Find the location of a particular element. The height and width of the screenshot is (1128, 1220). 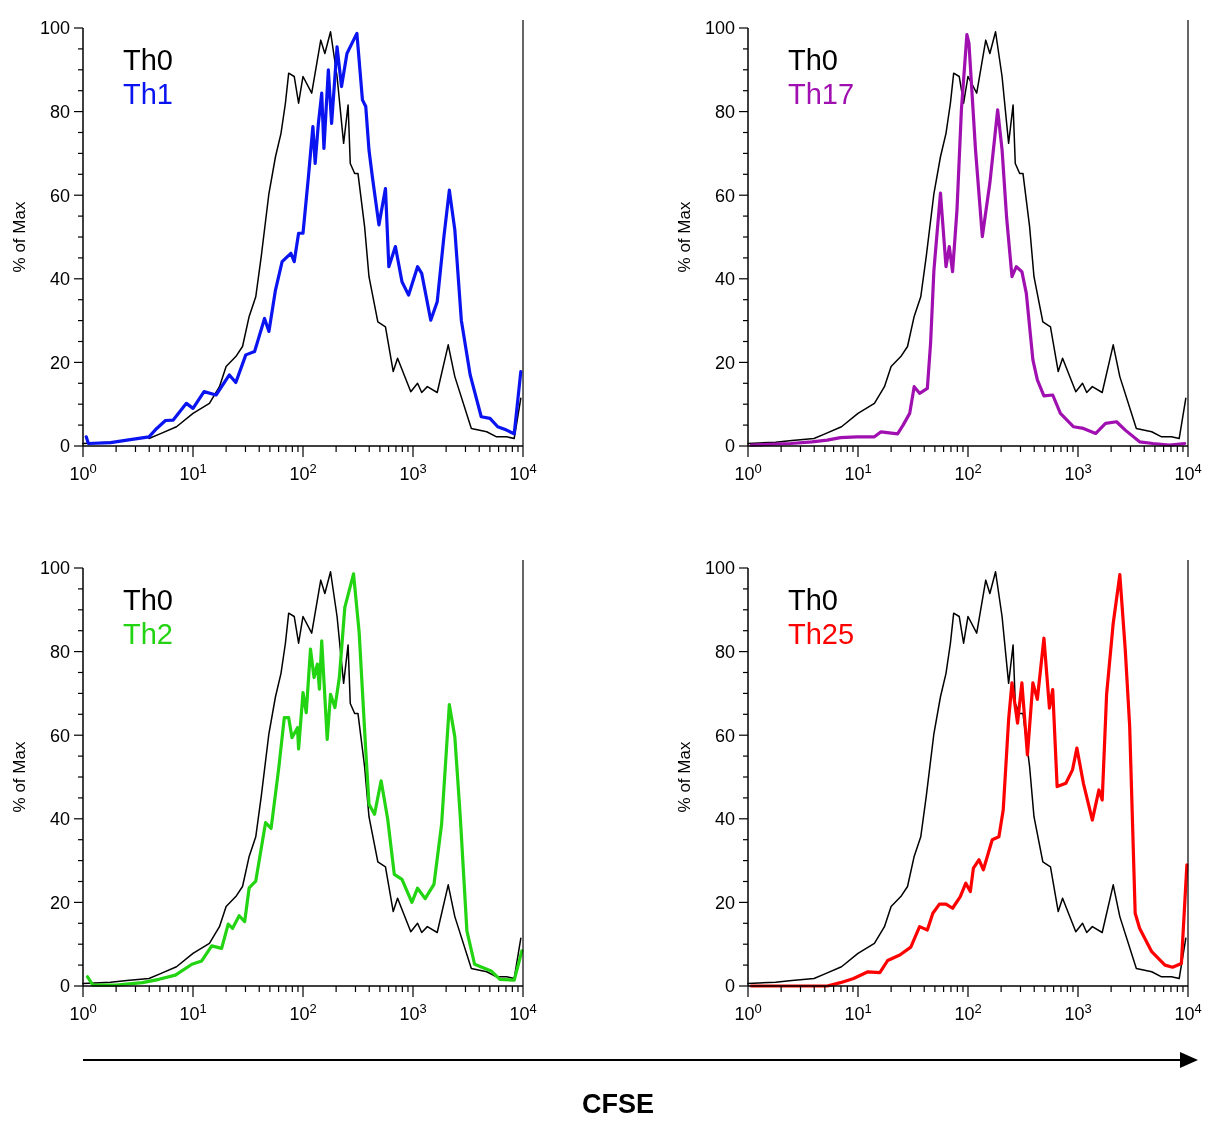

text: Th25 is located at coordinates (821, 634).